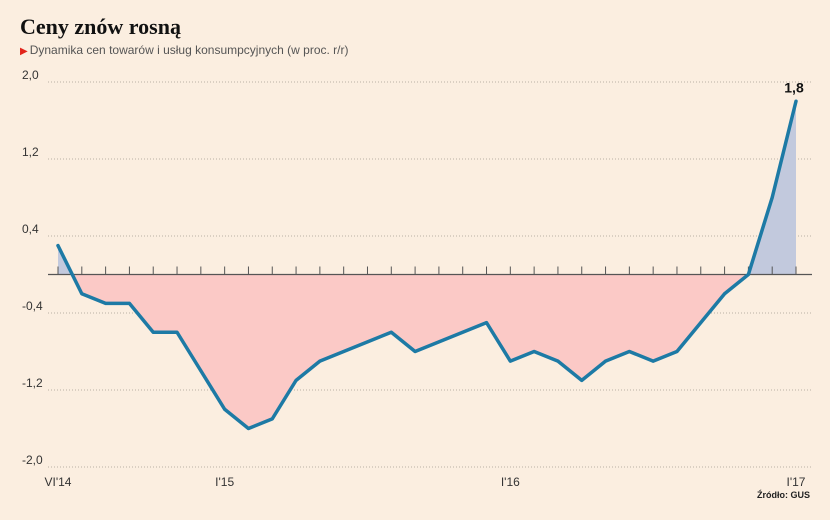  Describe the element at coordinates (100, 26) in the screenshot. I see `chart-title: Ceny znów rosną` at that location.